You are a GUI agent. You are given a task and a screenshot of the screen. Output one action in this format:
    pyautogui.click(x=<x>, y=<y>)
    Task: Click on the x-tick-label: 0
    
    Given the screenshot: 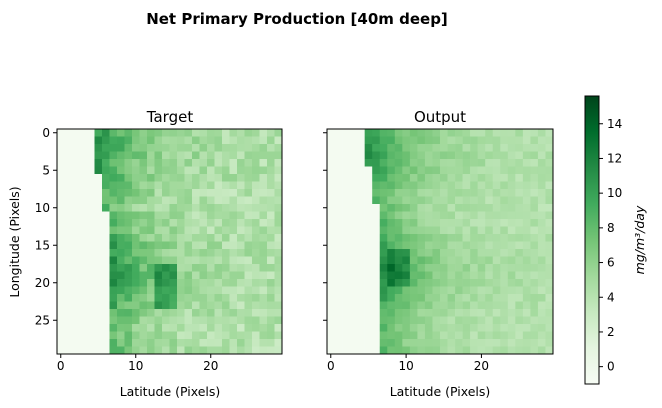 What is the action you would take?
    pyautogui.click(x=61, y=366)
    